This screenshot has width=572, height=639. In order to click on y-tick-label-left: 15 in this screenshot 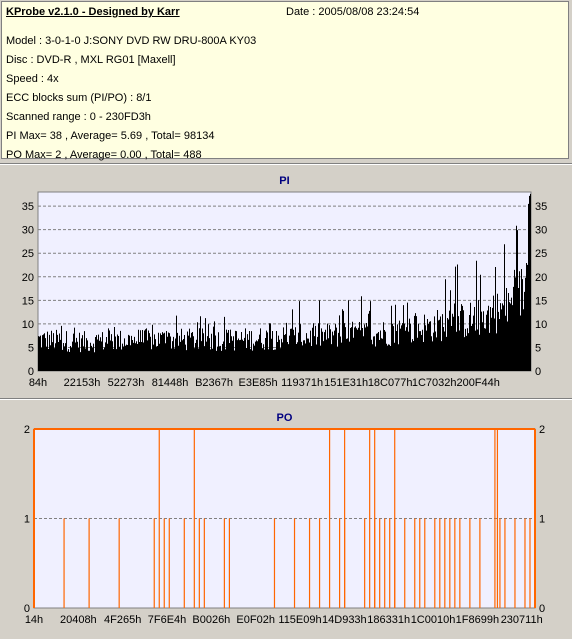, I will do `click(28, 301)`.